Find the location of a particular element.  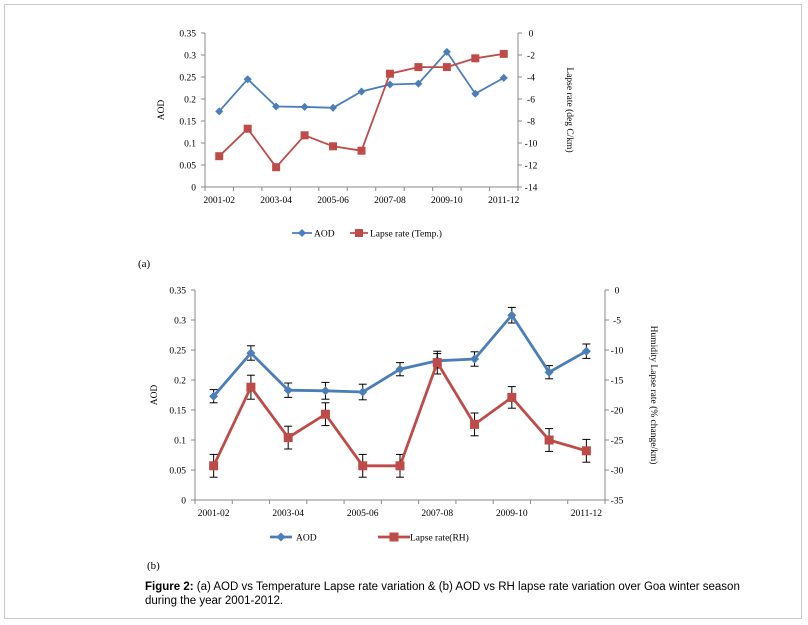

series-lapse-rate-rh- is located at coordinates (400, 414).